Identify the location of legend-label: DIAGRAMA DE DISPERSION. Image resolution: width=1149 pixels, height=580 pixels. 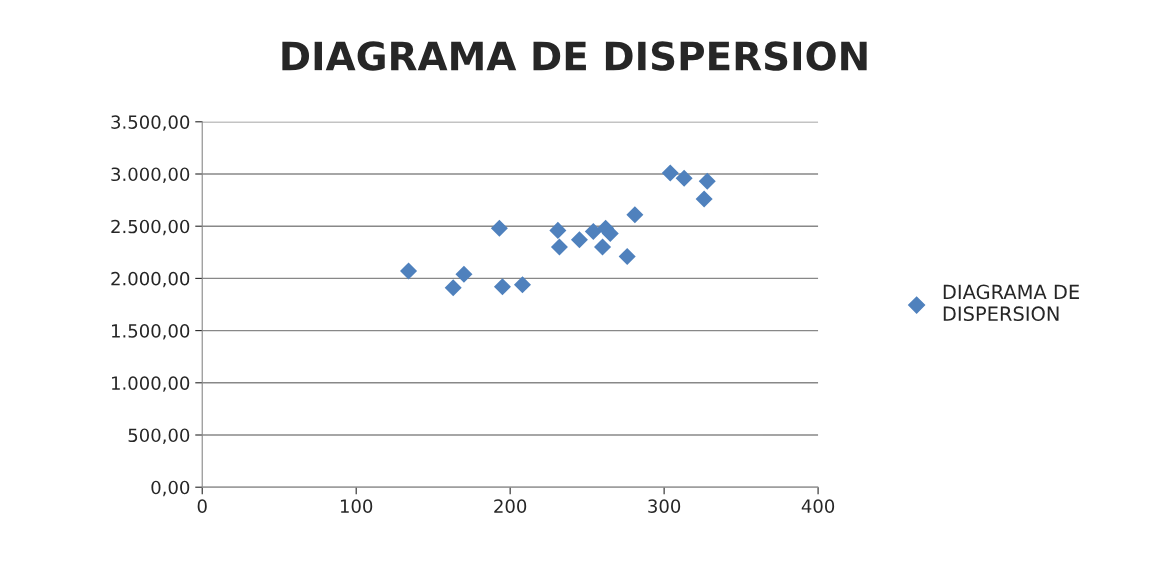
(1011, 303).